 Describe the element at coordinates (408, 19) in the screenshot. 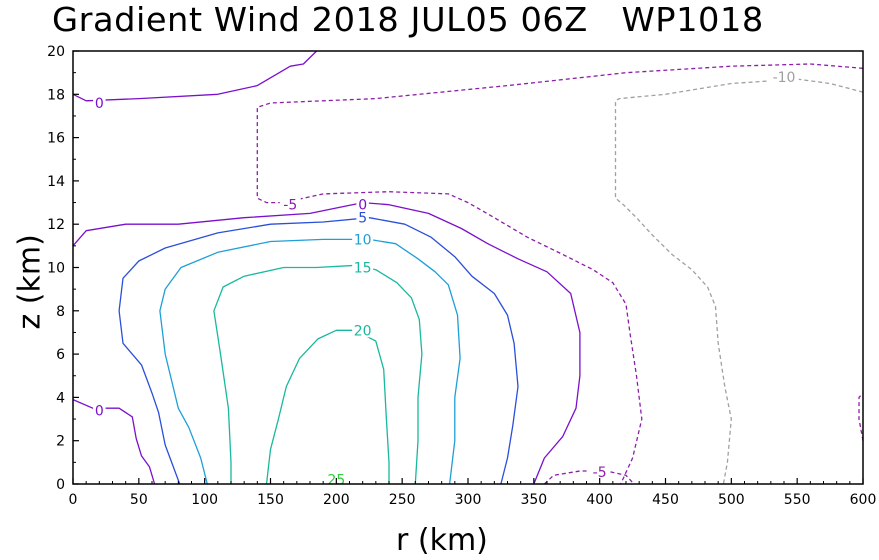

I see `chart-title: Gradient Wind 2018 JUL05 06Z WP1018` at that location.